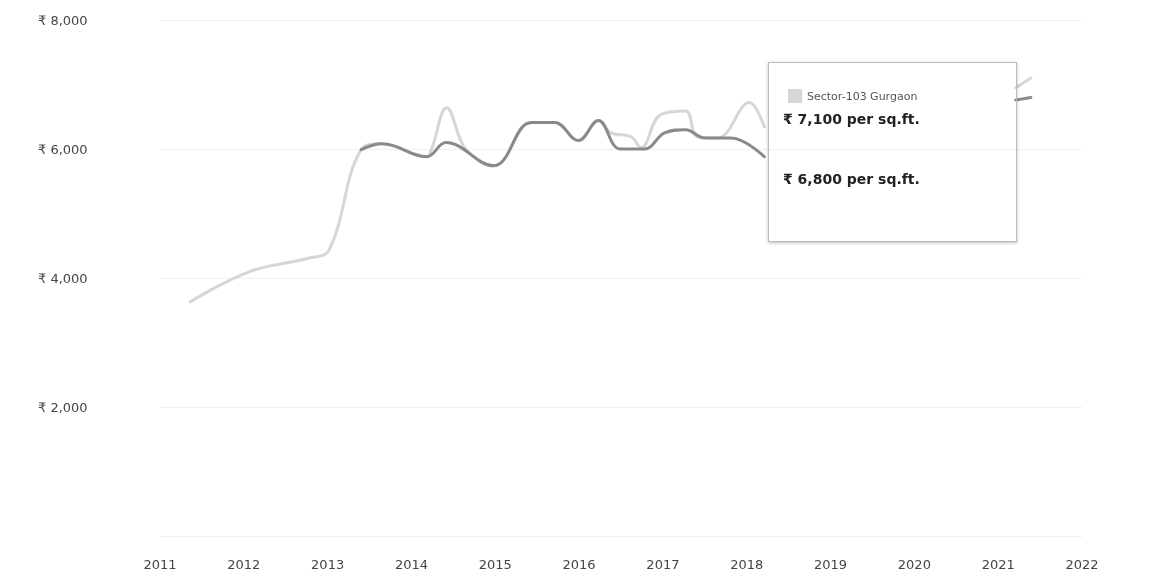 The width and height of the screenshot is (1173, 585). I want to click on x-tick-label: 2021, so click(998, 564).